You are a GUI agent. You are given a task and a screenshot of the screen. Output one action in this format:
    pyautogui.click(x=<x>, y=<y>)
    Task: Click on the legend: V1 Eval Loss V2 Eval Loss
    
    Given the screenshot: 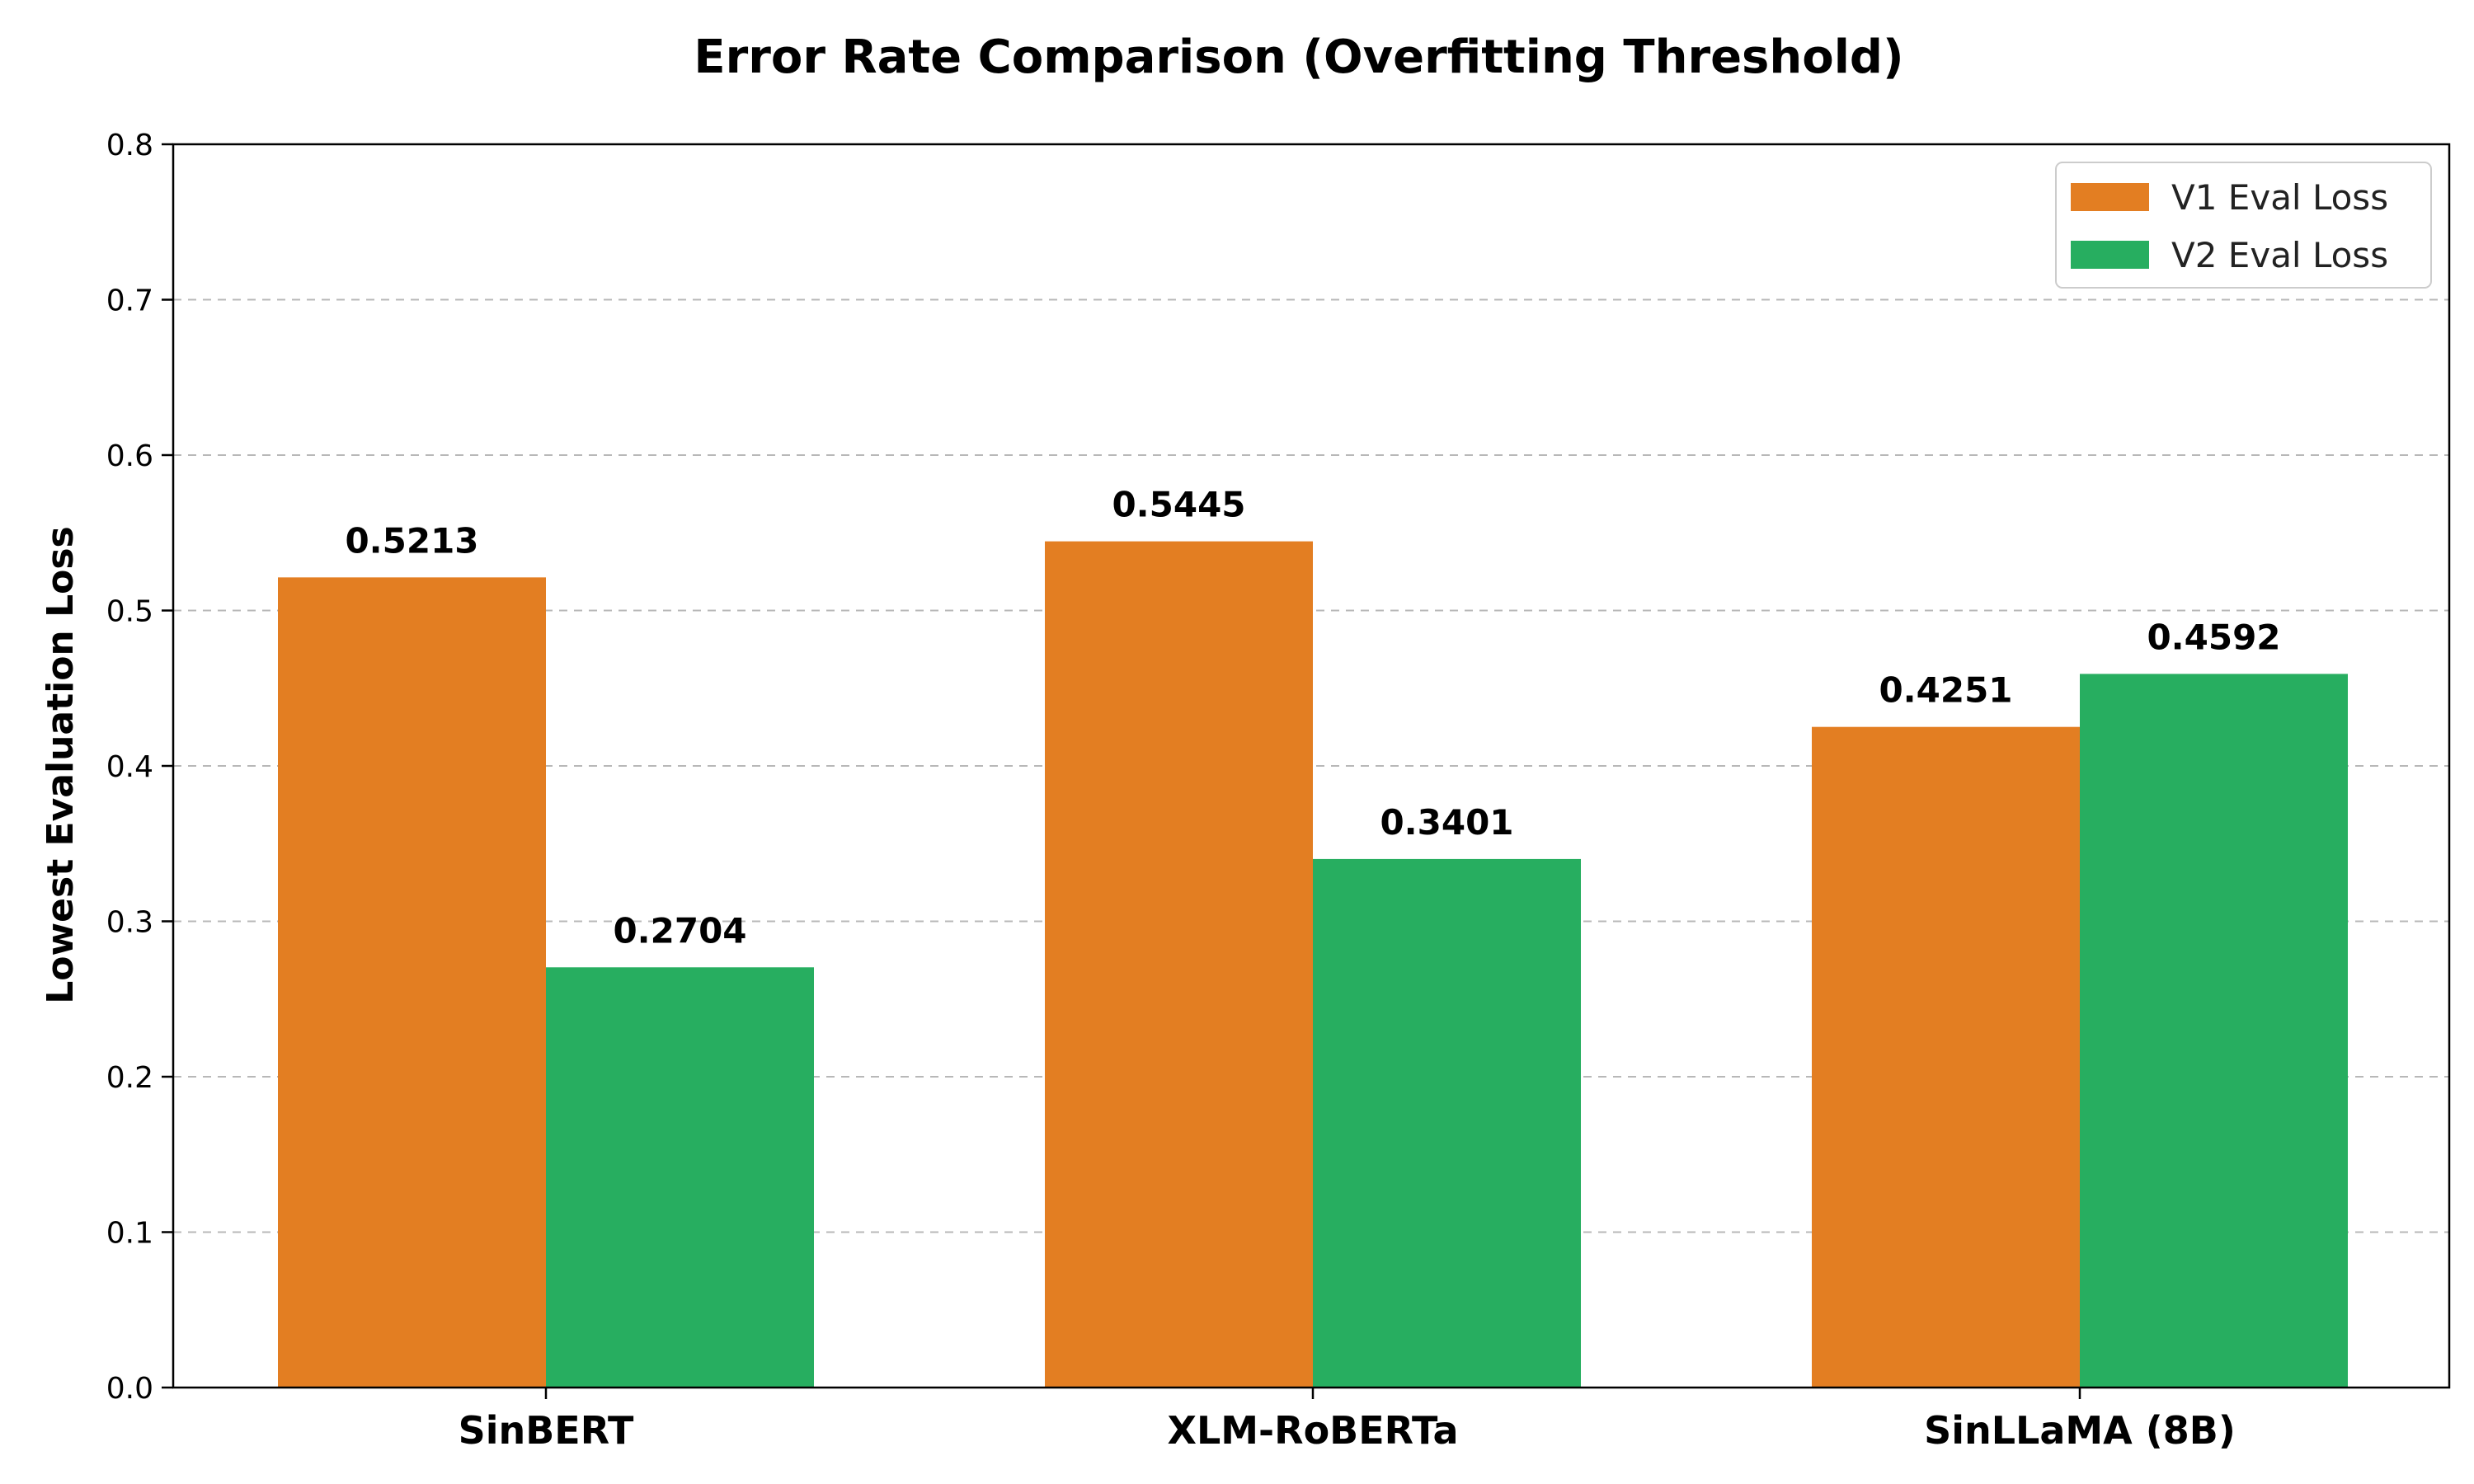 What is the action you would take?
    pyautogui.click(x=2243, y=226)
    